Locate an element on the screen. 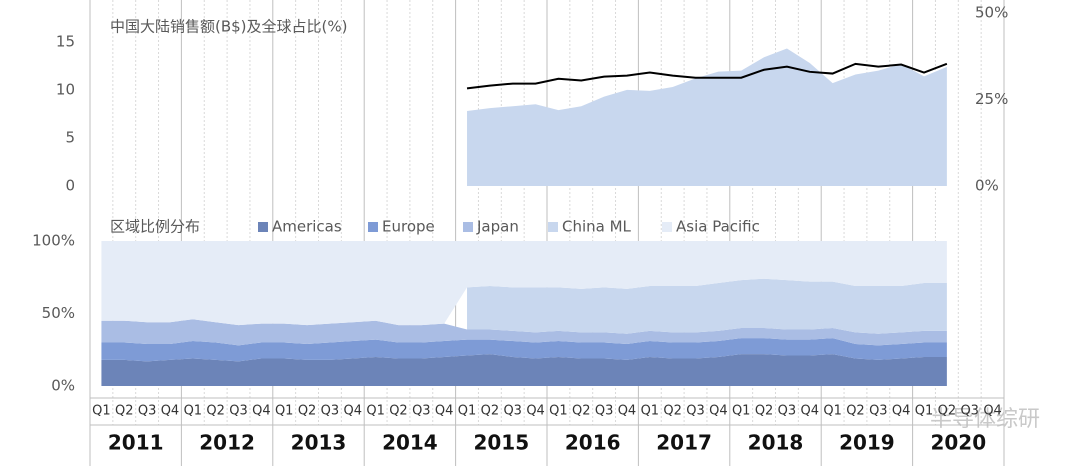 The width and height of the screenshot is (1080, 466). year-label: 2013 is located at coordinates (319, 443).